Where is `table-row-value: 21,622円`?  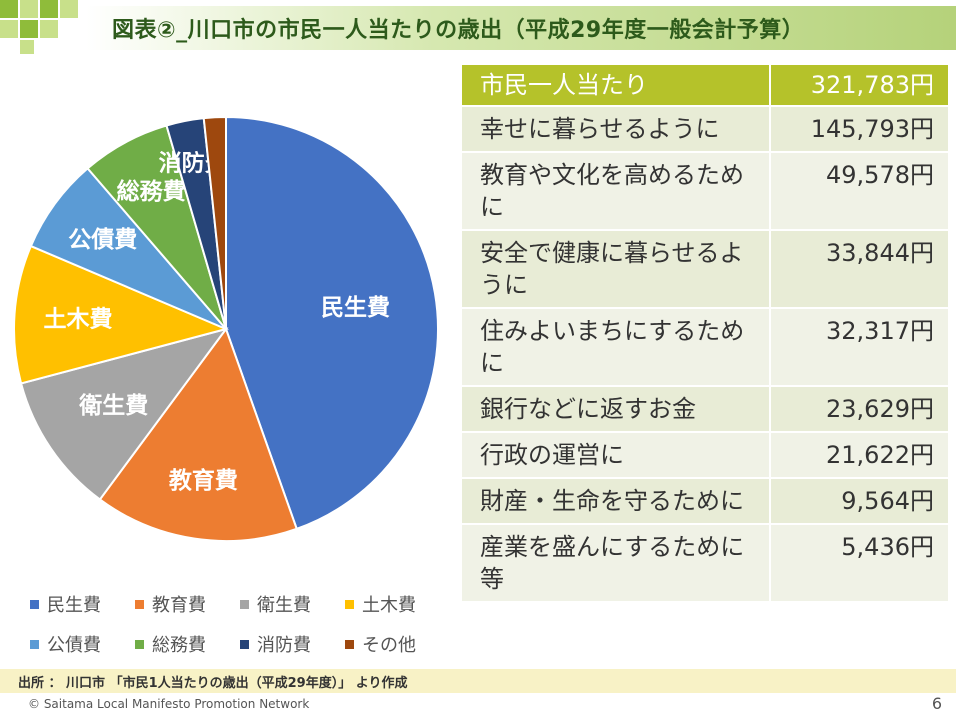 table-row-value: 21,622円 is located at coordinates (858, 454).